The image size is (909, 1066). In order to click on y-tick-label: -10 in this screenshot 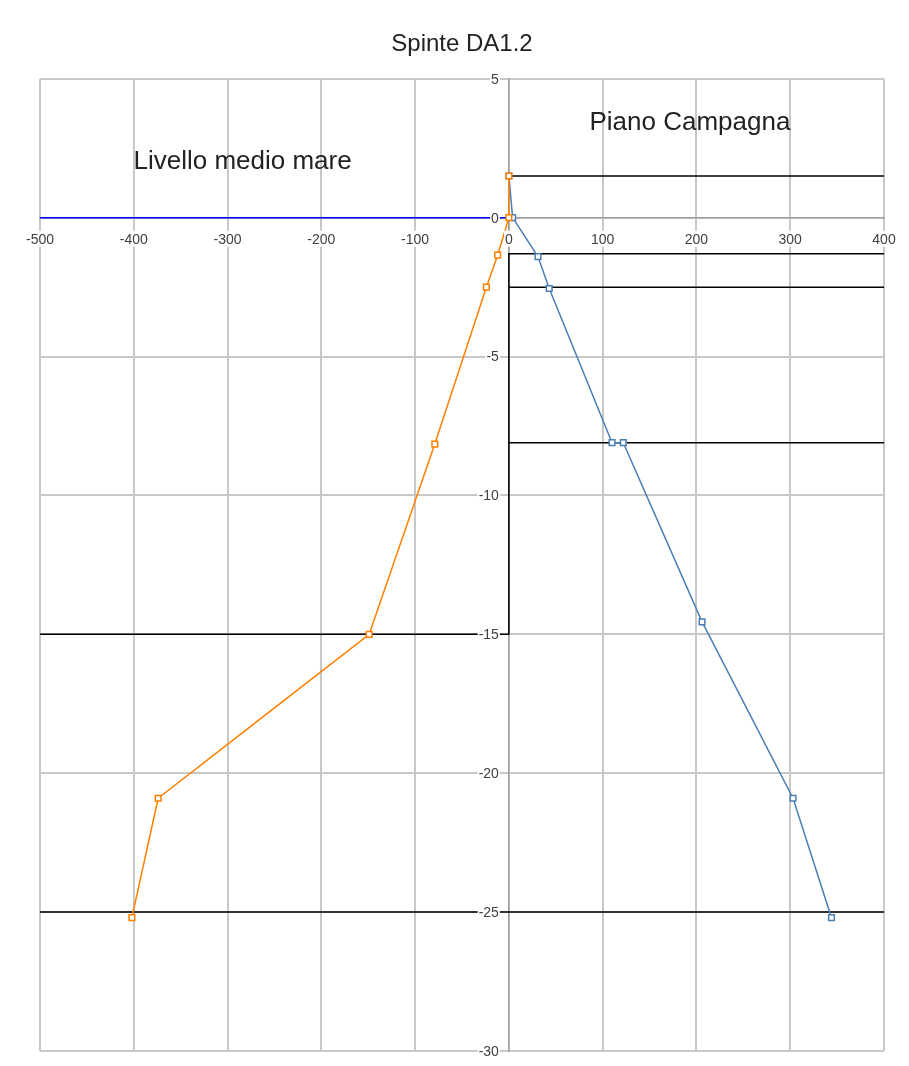, I will do `click(489, 495)`.